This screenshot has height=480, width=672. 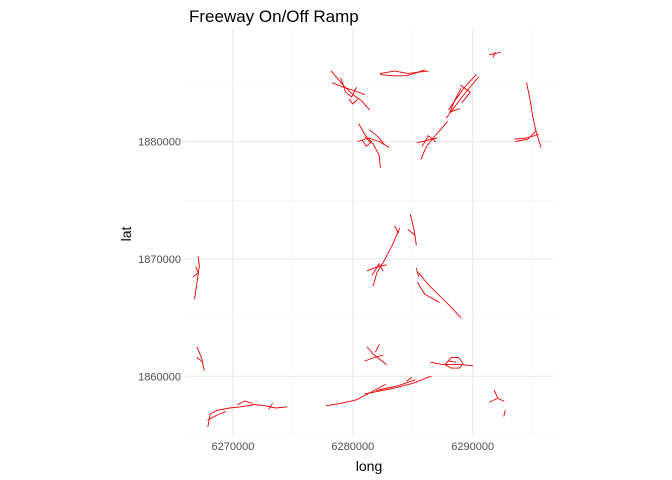 I want to click on x-tick-label: 6280000, so click(x=352, y=447).